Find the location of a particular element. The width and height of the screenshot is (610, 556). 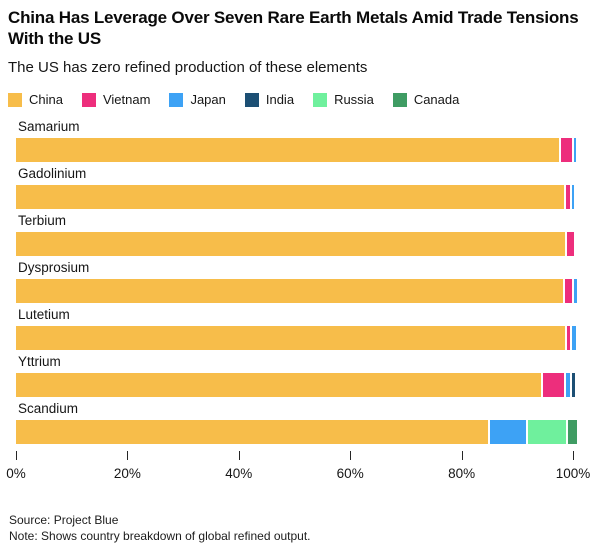

bar-row-samarium: Samarium is located at coordinates (296, 141).